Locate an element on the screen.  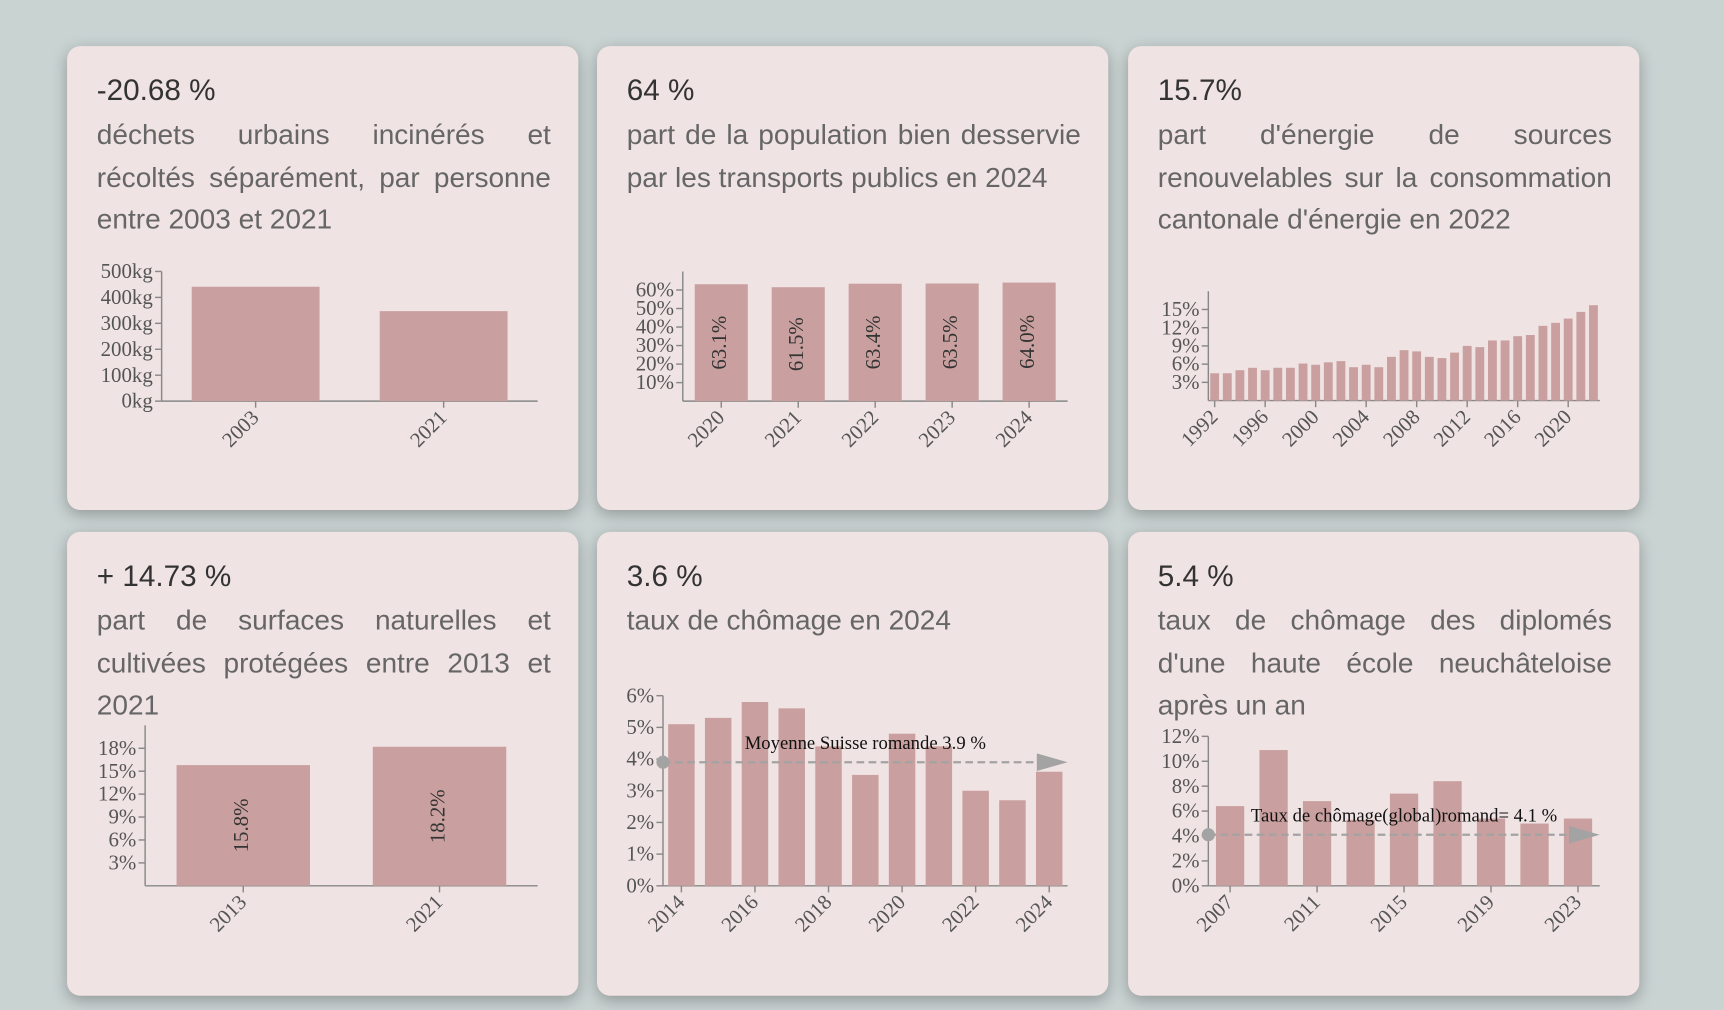
headline-value: 5.4 % is located at coordinates (1195, 576).